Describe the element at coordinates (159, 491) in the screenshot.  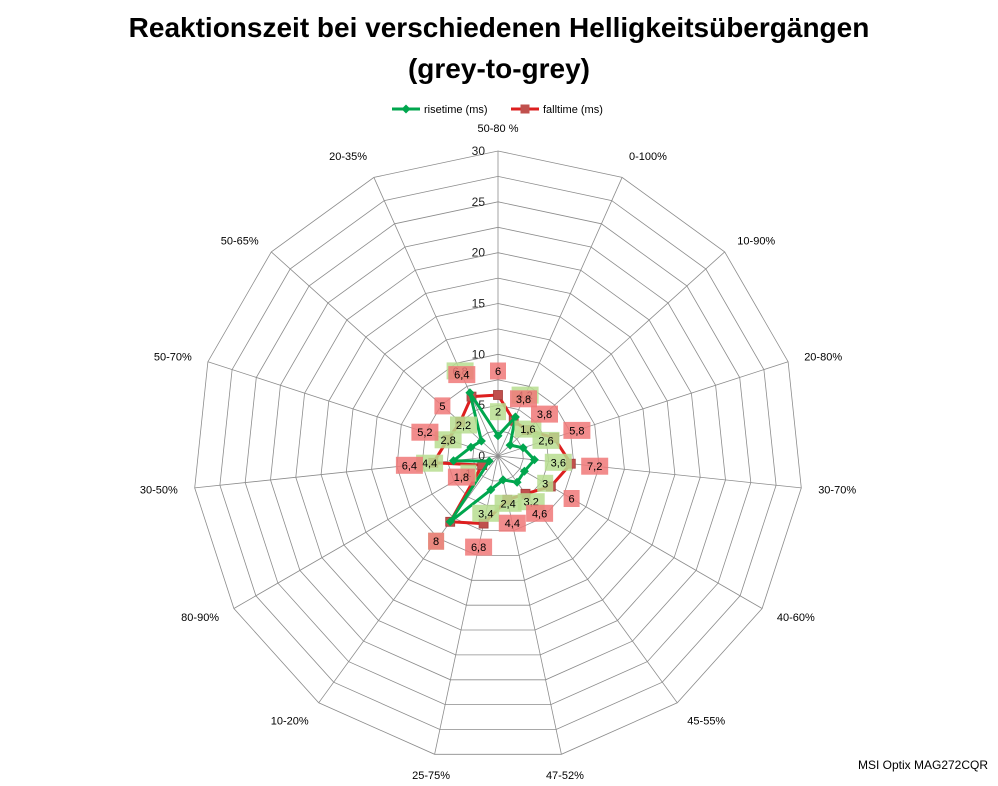
I see `category-label: 30-50%` at that location.